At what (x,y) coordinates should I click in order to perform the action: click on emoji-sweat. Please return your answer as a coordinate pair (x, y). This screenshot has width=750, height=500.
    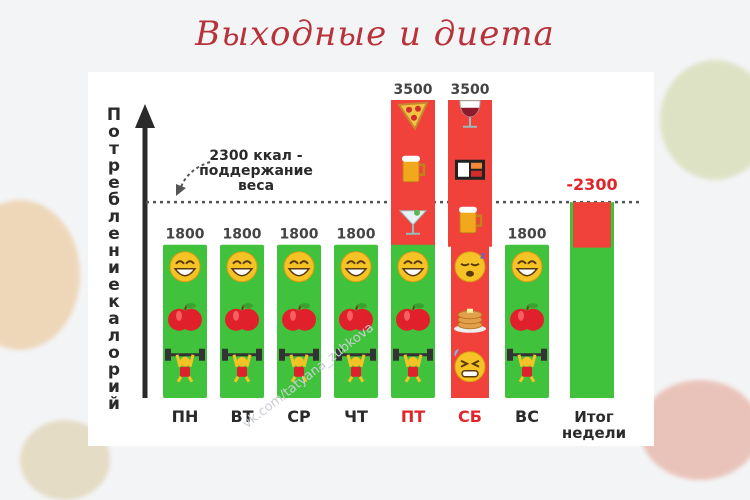
    Looking at the image, I should click on (456, 352).